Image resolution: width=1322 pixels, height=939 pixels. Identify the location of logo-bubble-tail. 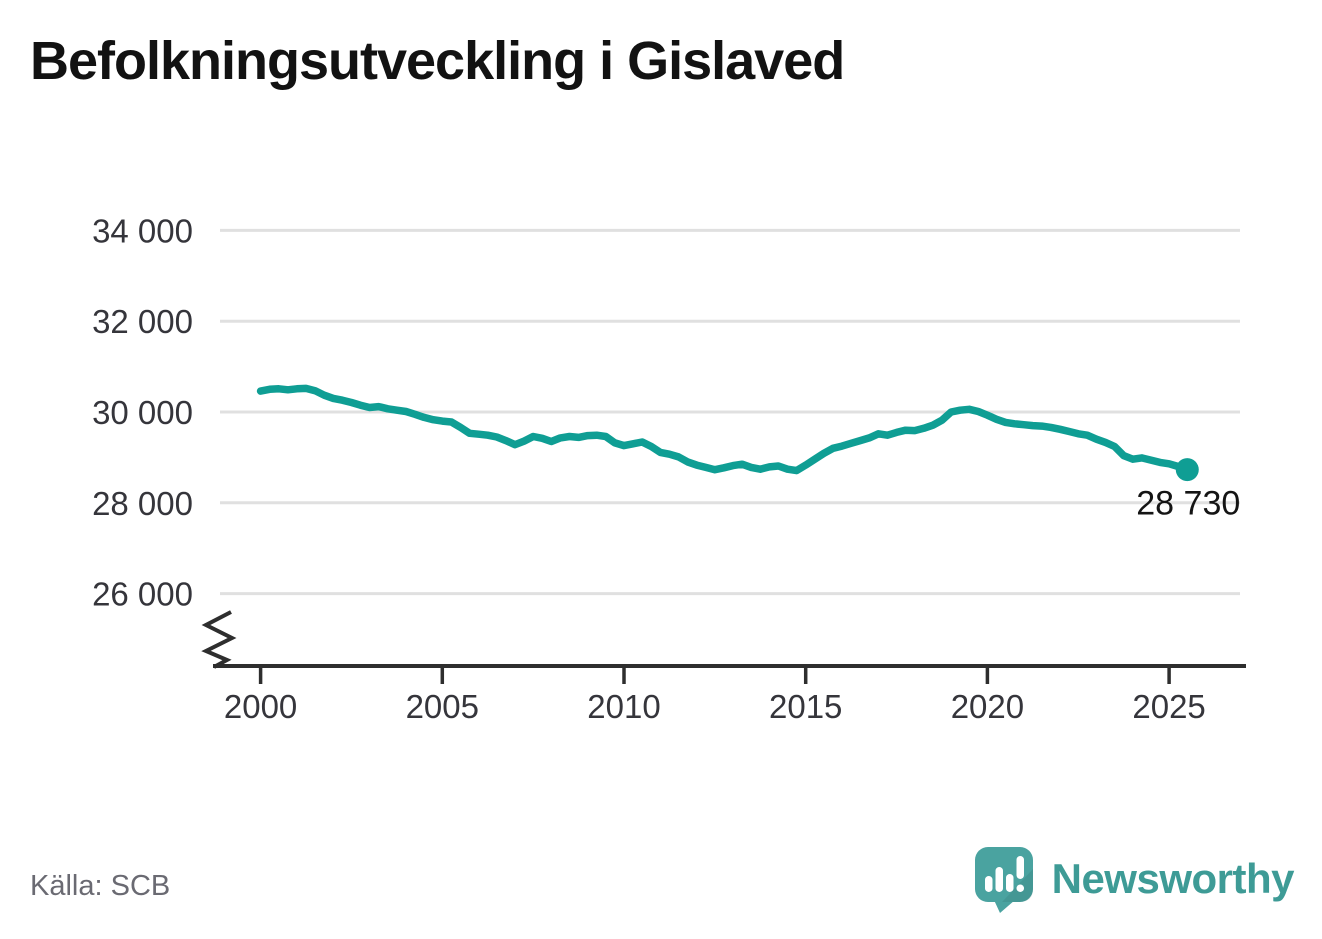
(1004, 906).